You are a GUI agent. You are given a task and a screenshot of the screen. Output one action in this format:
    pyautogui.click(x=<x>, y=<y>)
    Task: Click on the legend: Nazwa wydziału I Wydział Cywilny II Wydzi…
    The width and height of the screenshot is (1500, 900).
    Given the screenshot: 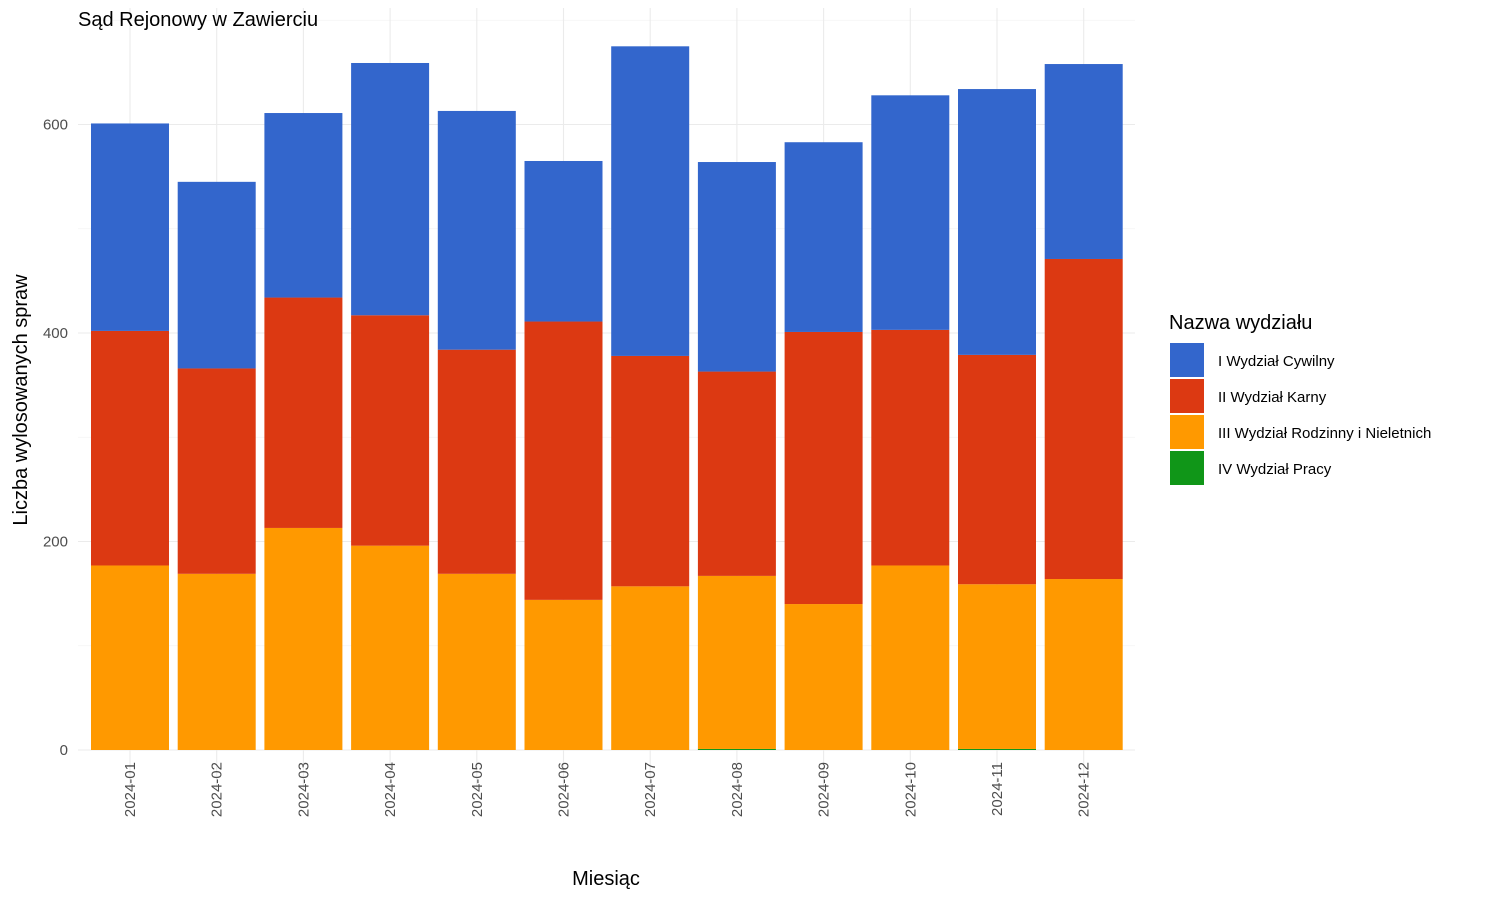 What is the action you would take?
    pyautogui.click(x=1300, y=398)
    